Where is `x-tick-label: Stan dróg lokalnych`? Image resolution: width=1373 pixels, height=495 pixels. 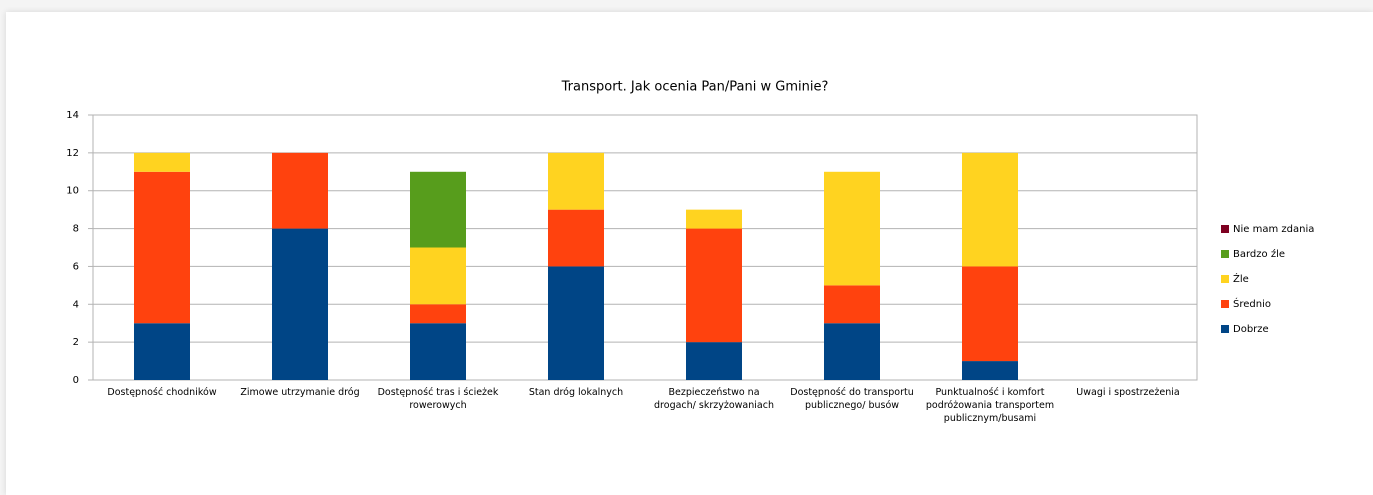
x-tick-label: Stan dróg lokalnych is located at coordinates (576, 392).